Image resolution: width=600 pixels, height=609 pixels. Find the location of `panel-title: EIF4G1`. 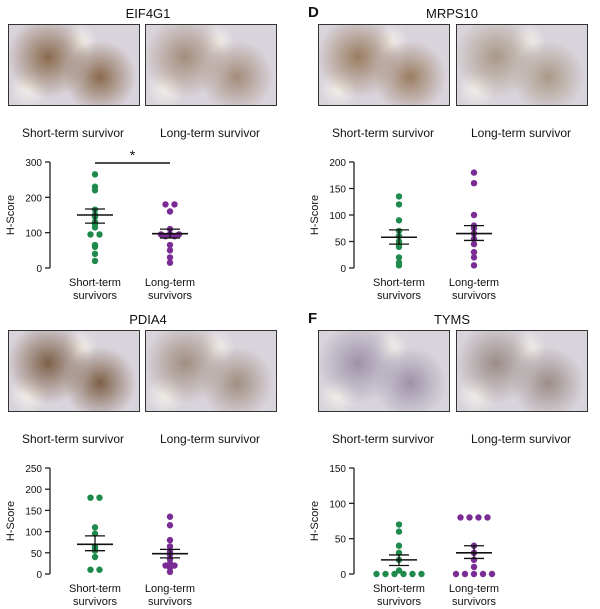

panel-title: EIF4G1 is located at coordinates (148, 13).